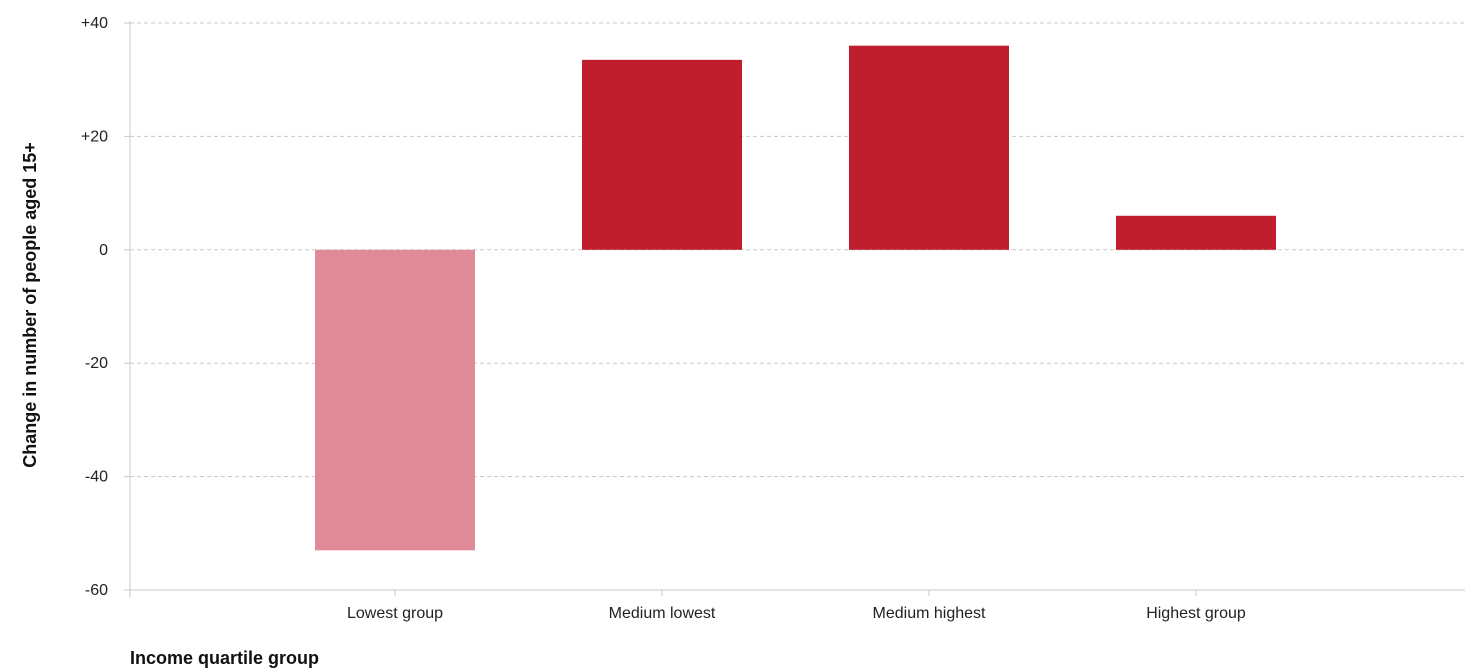  I want to click on y-tick-label: -40, so click(96, 477).